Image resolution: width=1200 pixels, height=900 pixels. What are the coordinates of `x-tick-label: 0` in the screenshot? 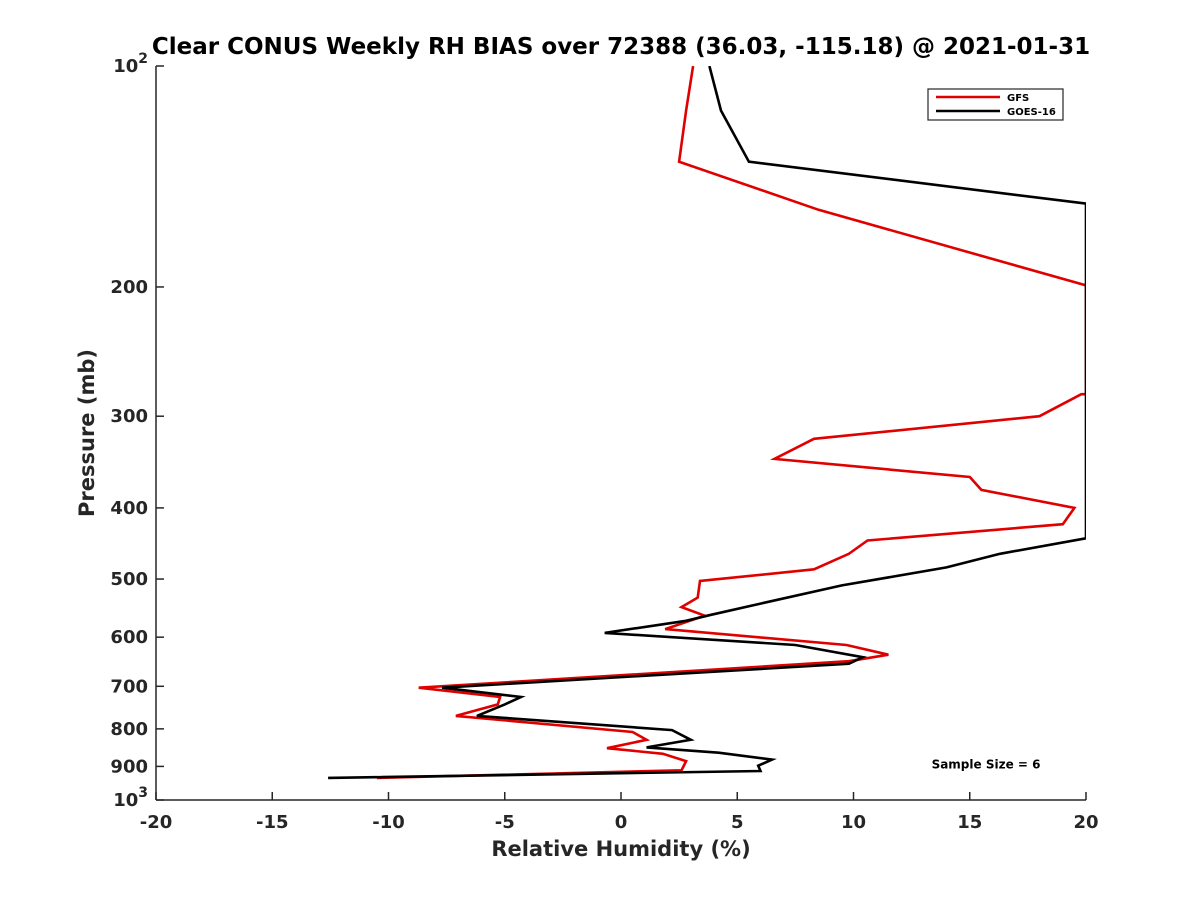 It's located at (621, 822).